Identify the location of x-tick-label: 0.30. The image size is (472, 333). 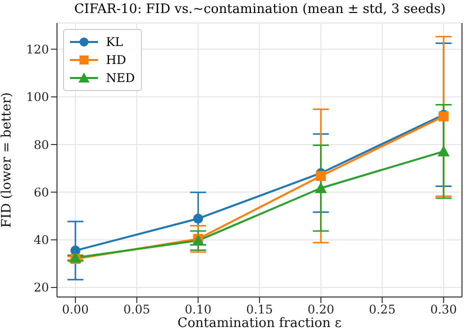
(443, 309).